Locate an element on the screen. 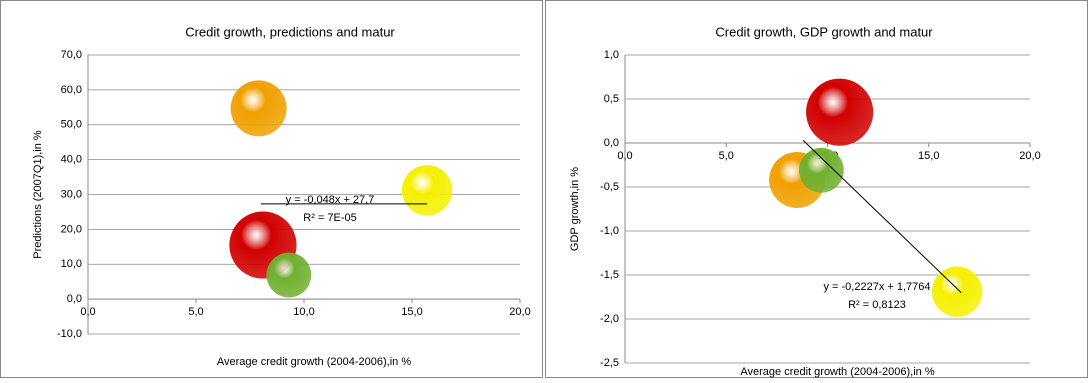 The image size is (1088, 383). y-tick-label: -1,0 is located at coordinates (609, 231).